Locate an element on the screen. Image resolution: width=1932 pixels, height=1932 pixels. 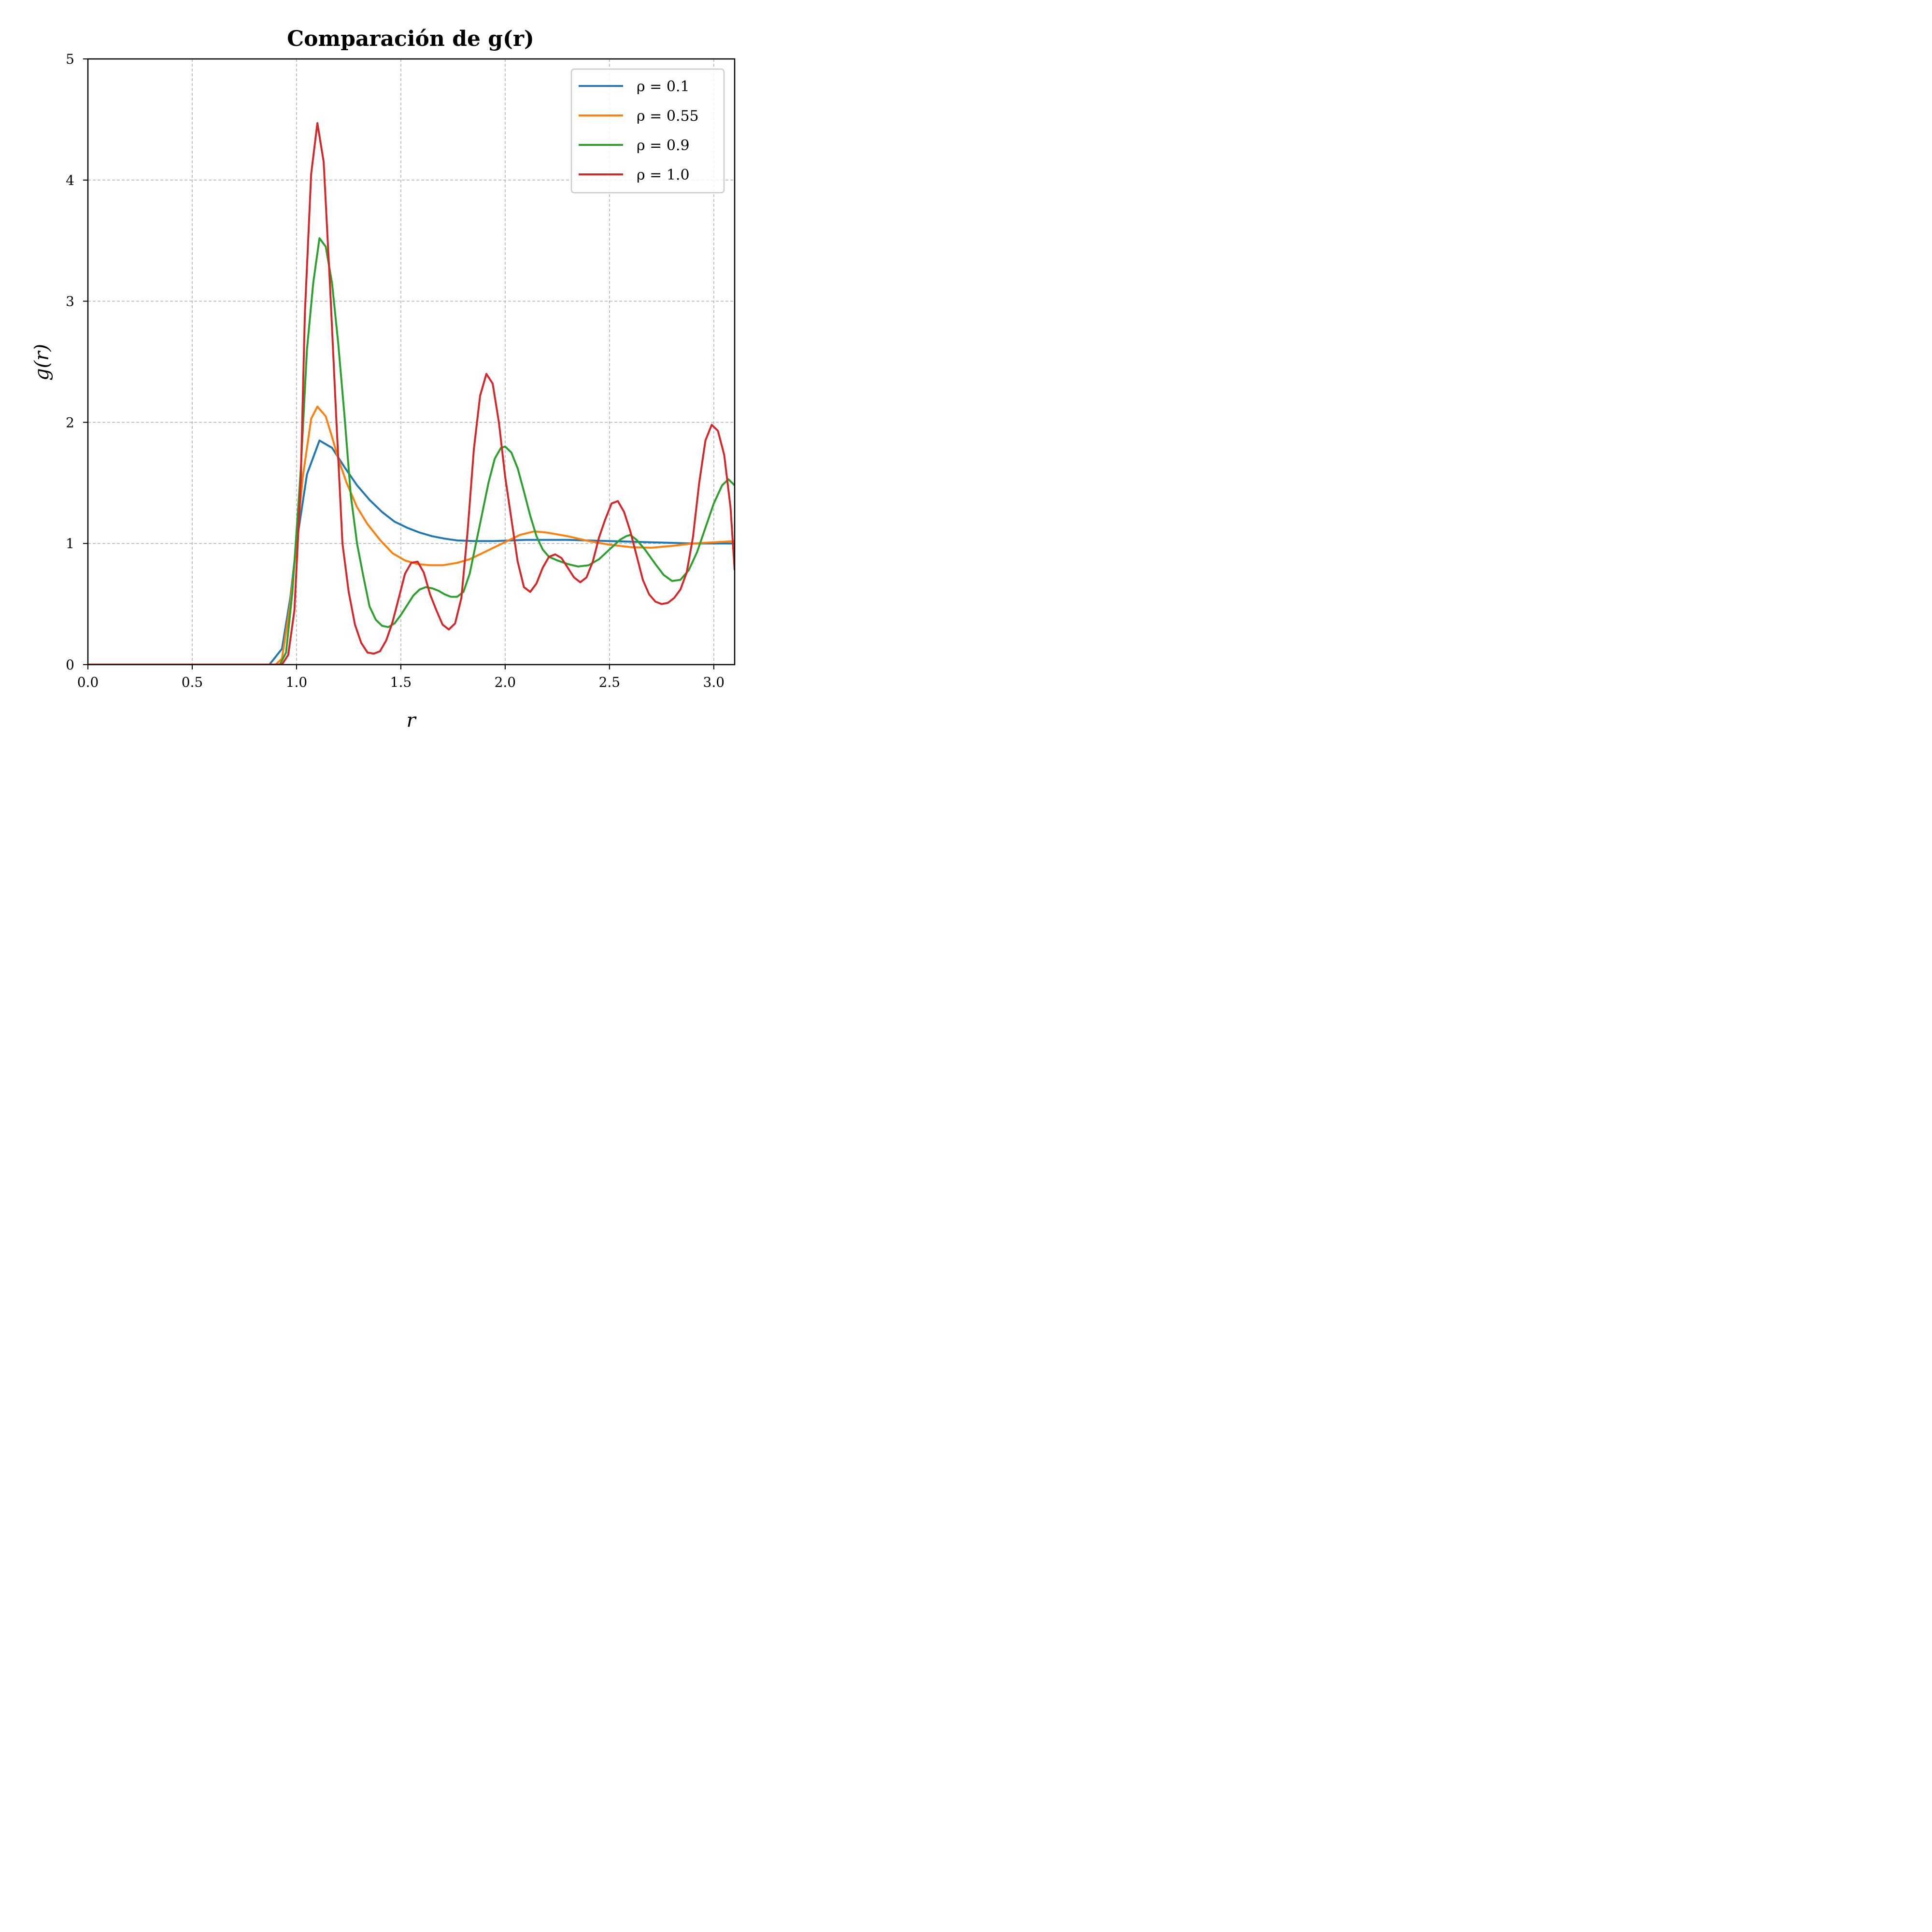
y-axis: 0 1 2 3 4 5 is located at coordinates (77, 362).